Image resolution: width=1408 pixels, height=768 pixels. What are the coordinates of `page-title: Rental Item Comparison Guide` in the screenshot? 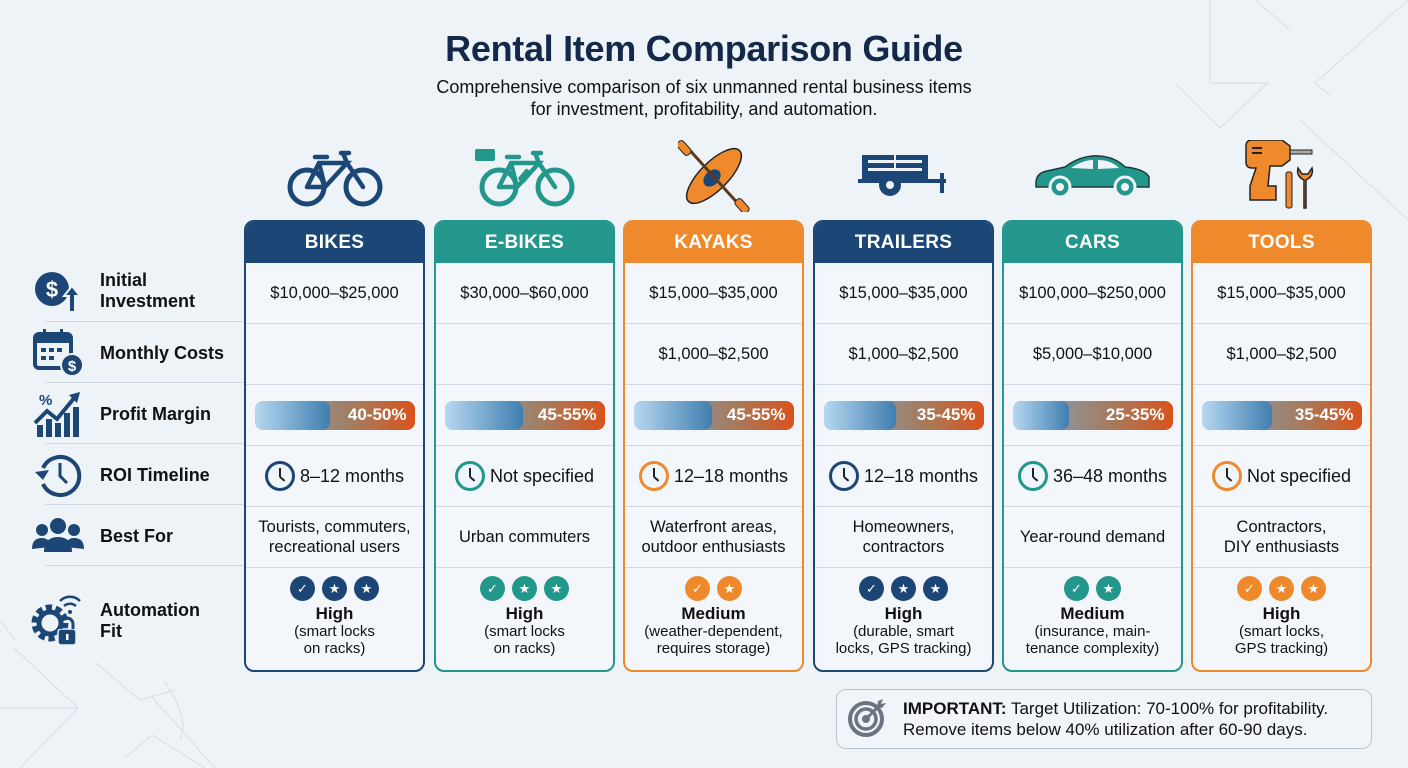 It's located at (704, 48).